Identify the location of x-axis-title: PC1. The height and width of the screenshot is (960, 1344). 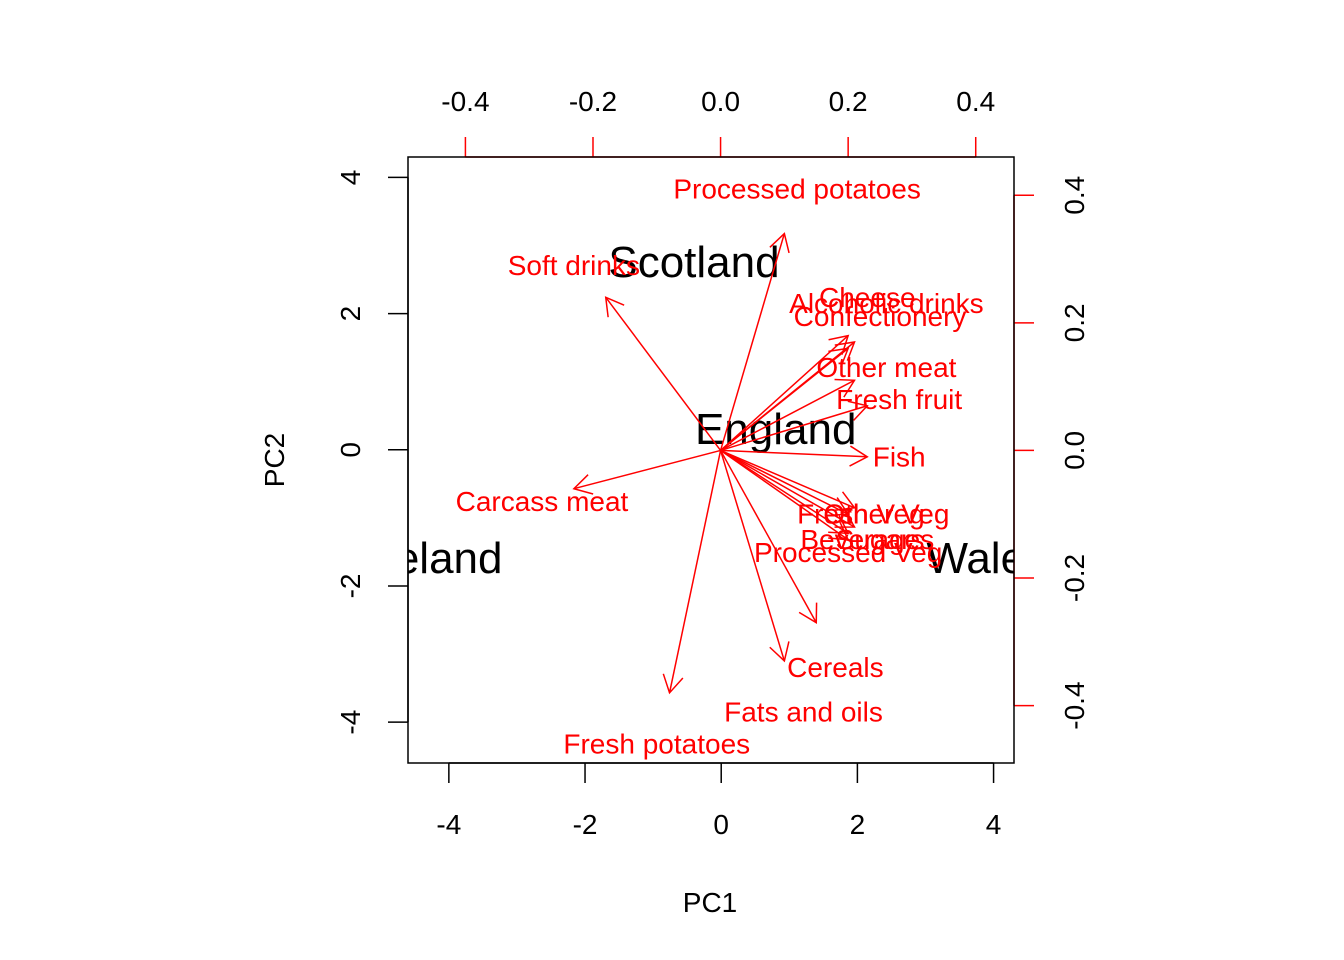
(710, 902).